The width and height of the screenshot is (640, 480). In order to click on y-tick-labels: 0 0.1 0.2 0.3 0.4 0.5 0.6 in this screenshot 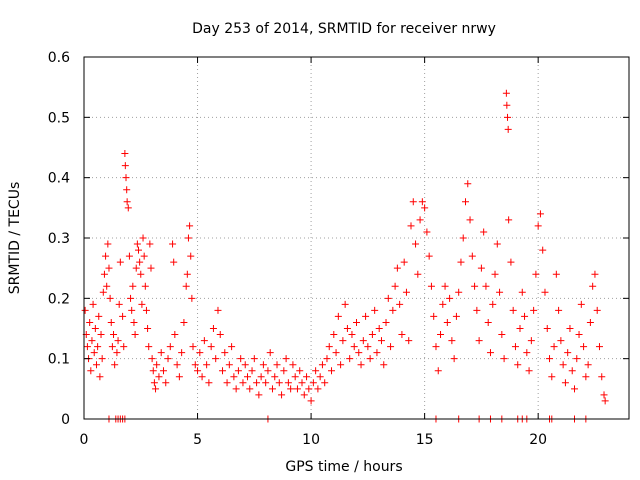, I will do `click(59, 239)`.